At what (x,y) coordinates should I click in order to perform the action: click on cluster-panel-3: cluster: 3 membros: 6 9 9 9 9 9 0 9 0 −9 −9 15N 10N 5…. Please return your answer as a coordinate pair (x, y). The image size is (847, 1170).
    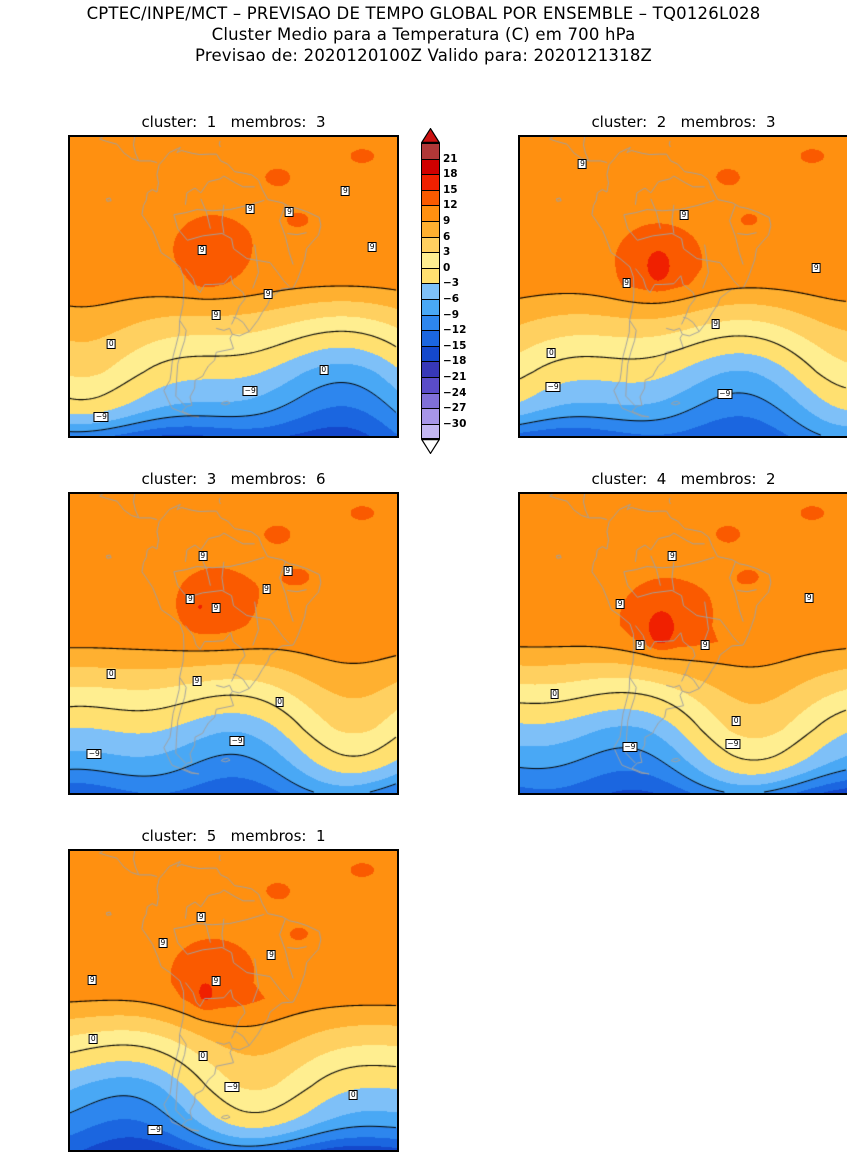
    Looking at the image, I should click on (217, 641).